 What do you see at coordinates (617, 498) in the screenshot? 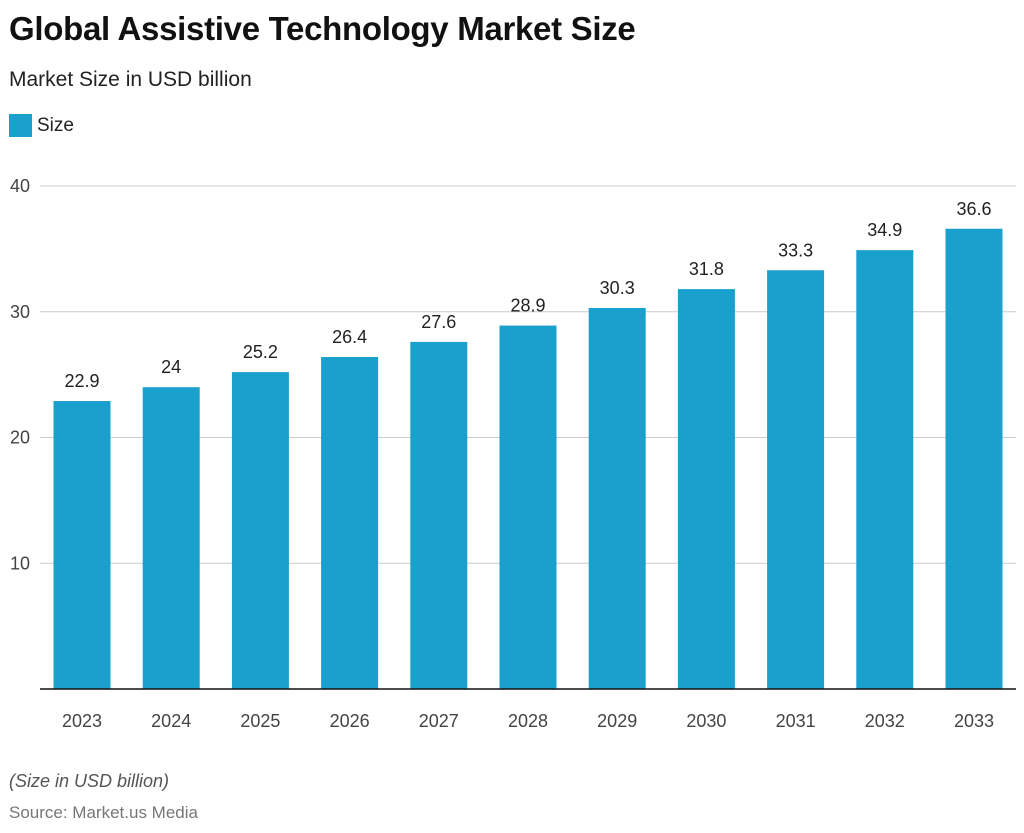
I see `bar-2029` at bounding box center [617, 498].